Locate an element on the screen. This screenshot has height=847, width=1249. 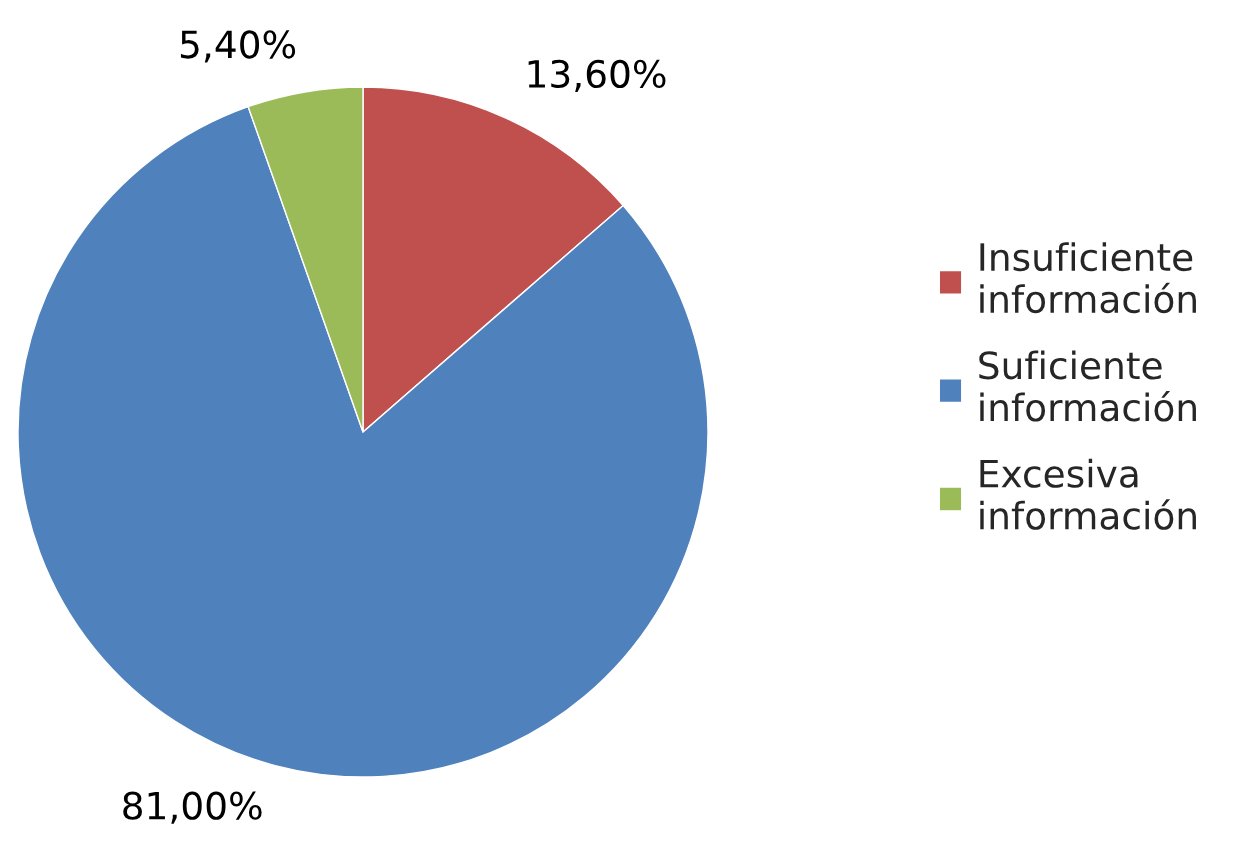
legend-label: Excesiva información is located at coordinates (1088, 494).